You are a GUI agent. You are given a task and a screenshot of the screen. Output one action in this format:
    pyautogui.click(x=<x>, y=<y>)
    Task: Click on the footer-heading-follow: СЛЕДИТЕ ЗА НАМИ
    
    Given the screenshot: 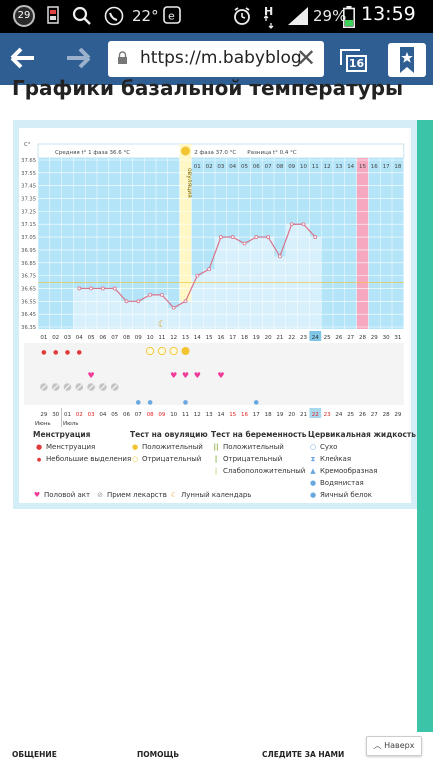 What is the action you would take?
    pyautogui.click(x=303, y=754)
    